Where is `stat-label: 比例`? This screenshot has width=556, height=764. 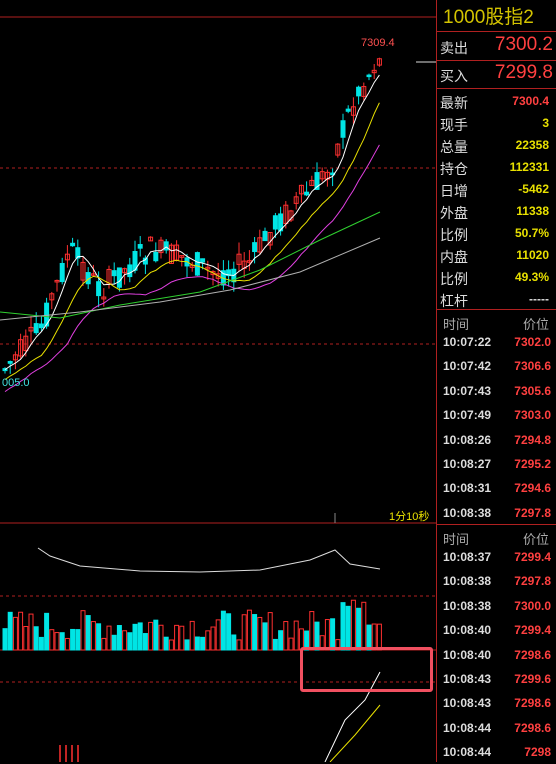 stat-label: 比例 is located at coordinates (454, 279).